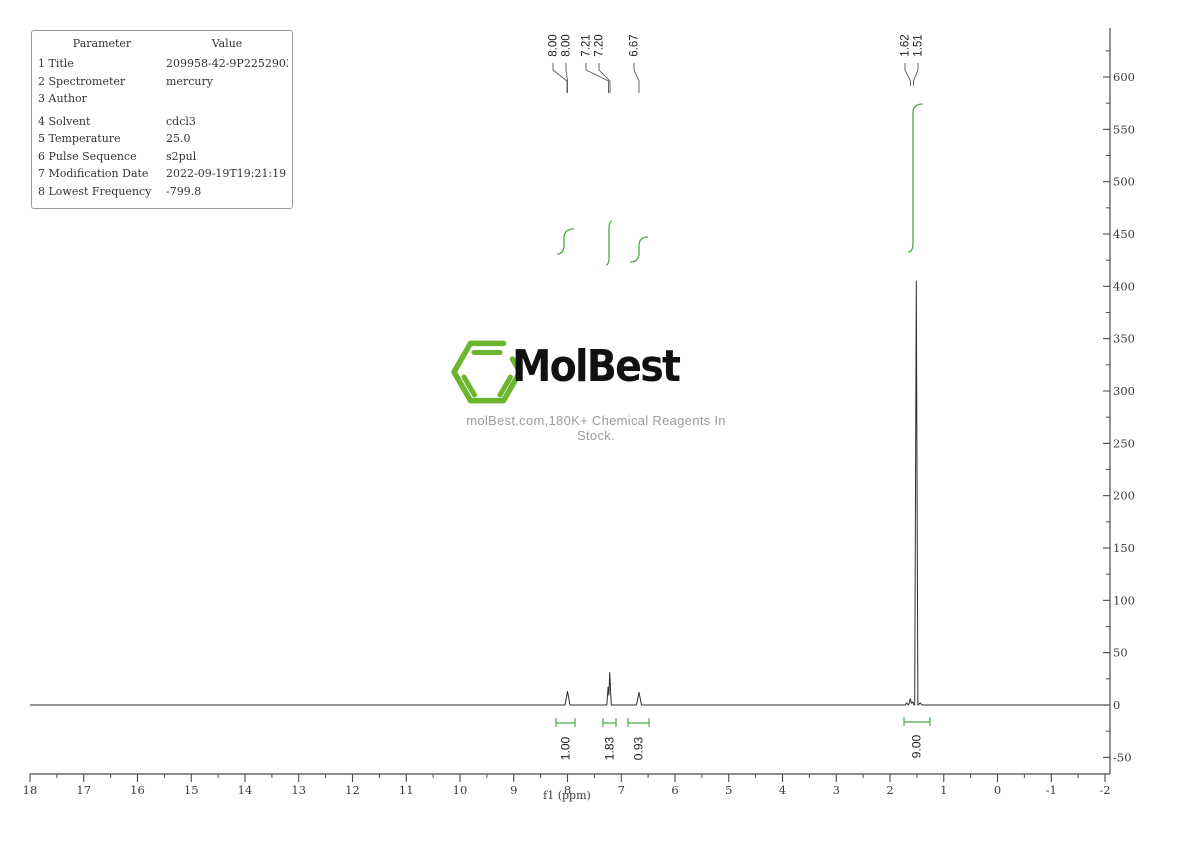 This screenshot has width=1190, height=841. I want to click on x-tick-label: 16, so click(137, 790).